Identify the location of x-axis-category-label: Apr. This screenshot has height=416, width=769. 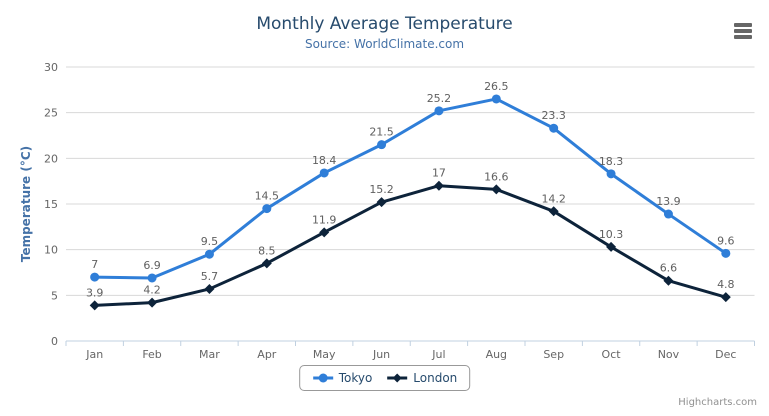
(267, 354).